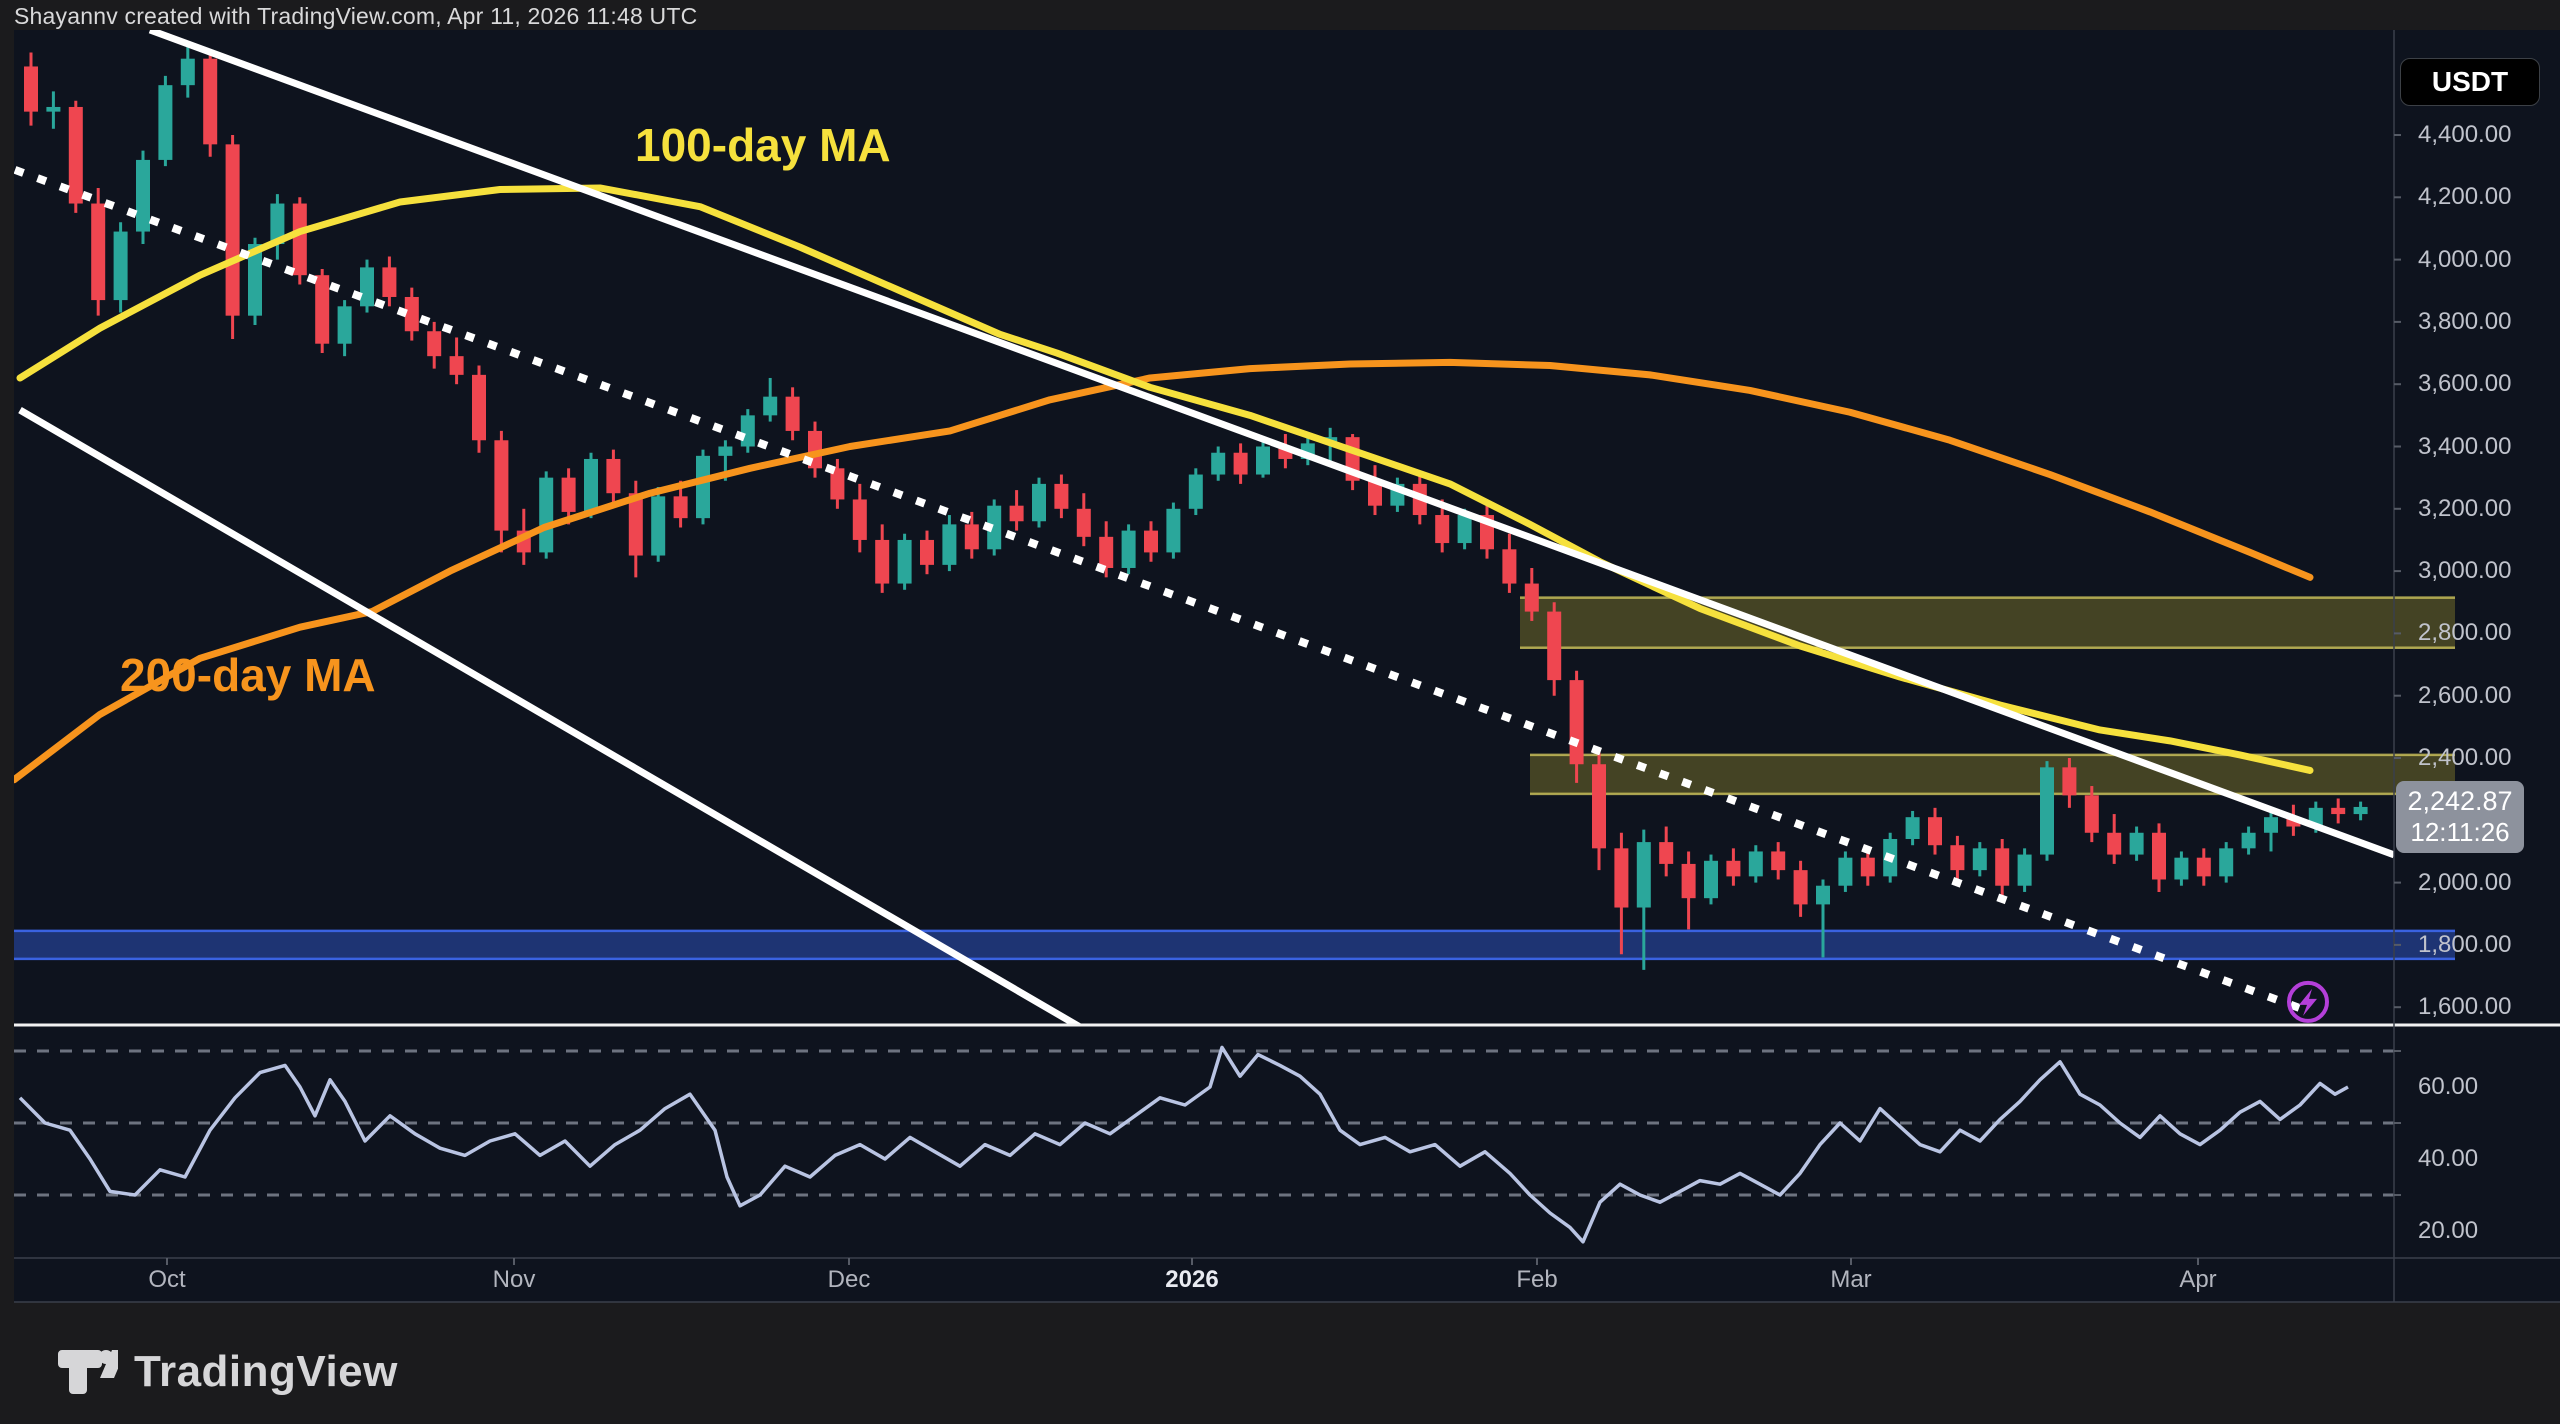 This screenshot has width=2560, height=1424. I want to click on price-tick-label: 3,400.00, so click(2465, 446).